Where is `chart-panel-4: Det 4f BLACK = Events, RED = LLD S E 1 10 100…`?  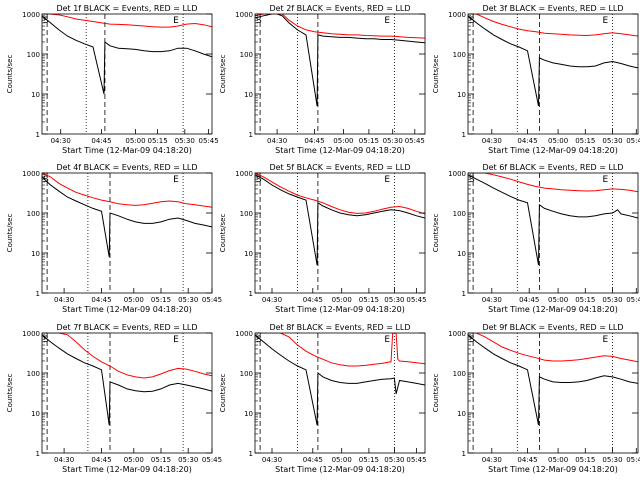 chart-panel-4: Det 4f BLACK = Events, RED = LLD S E 1 10 100… is located at coordinates (114, 238).